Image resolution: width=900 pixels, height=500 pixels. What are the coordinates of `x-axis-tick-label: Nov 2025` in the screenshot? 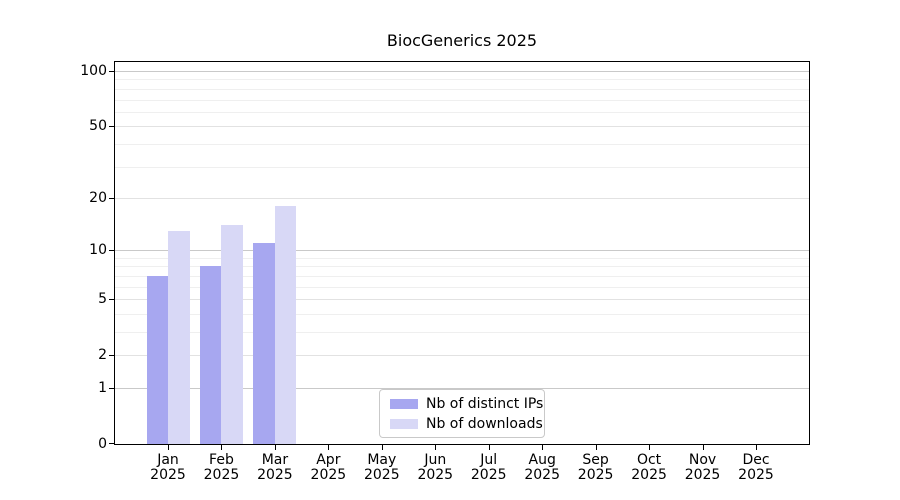 It's located at (702, 467).